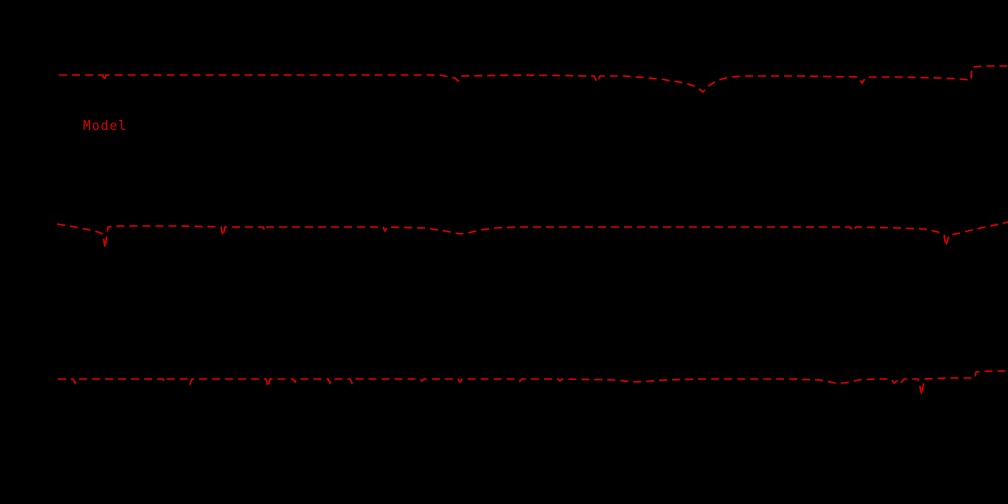 Image resolution: width=1008 pixels, height=504 pixels. I want to click on model-spectrum-middle-curve, so click(532, 235).